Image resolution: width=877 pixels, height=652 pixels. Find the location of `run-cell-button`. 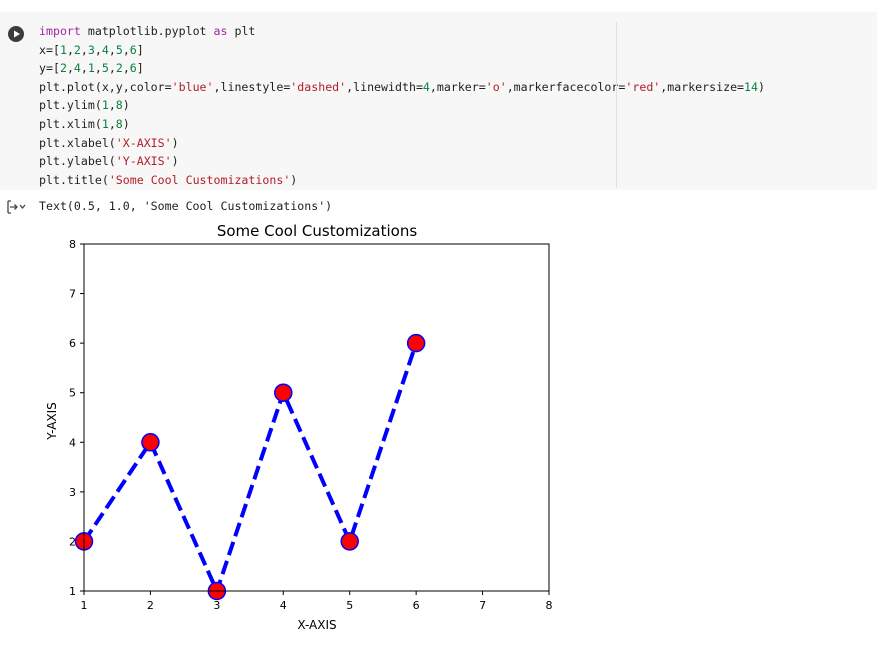

run-cell-button is located at coordinates (16, 34).